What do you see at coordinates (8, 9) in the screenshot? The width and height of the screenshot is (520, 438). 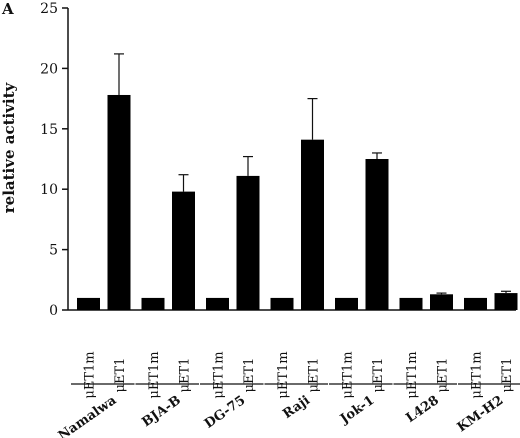 I see `panel-label: A` at bounding box center [8, 9].